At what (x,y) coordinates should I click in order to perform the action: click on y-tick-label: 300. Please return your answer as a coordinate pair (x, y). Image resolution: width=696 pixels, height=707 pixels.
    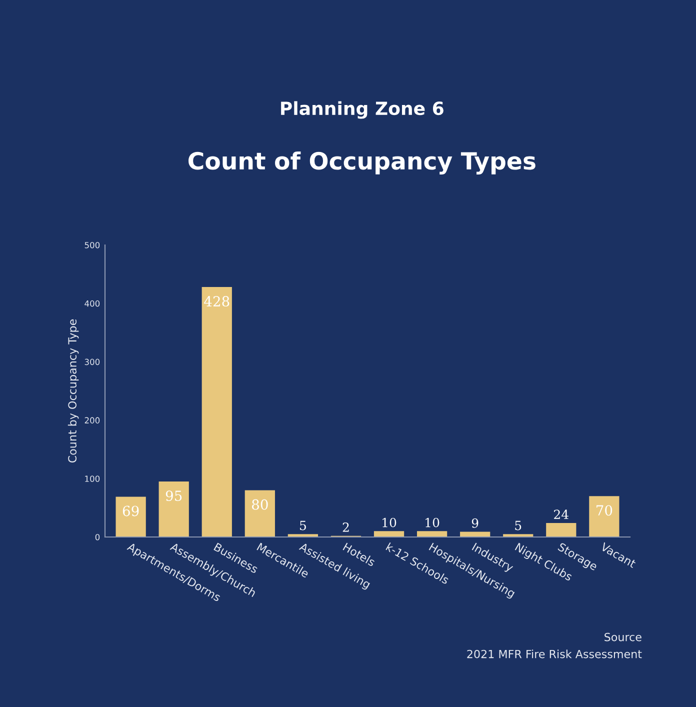
    Looking at the image, I should click on (92, 362).